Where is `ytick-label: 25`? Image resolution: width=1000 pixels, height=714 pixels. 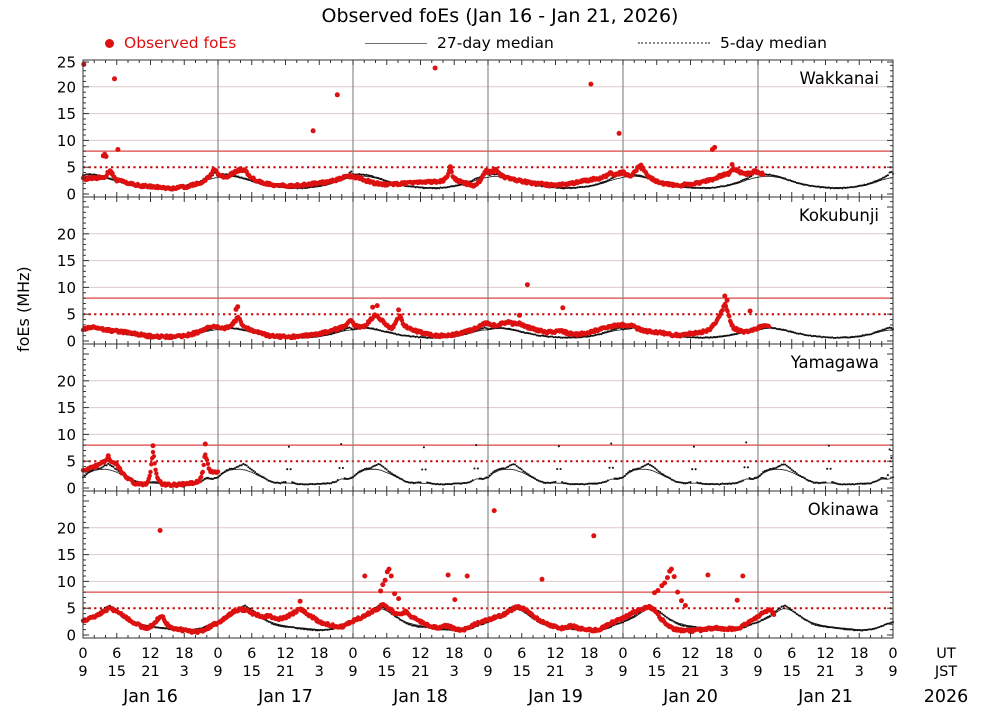 ytick-label: 25 is located at coordinates (66, 63).